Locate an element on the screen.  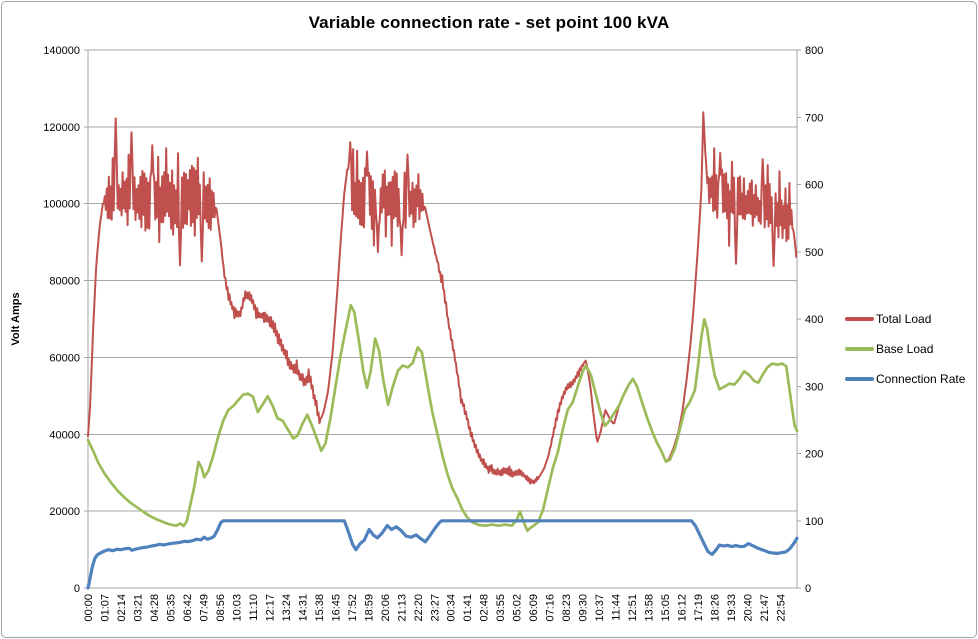
y-tick-label-right: 500 is located at coordinates (814, 253).